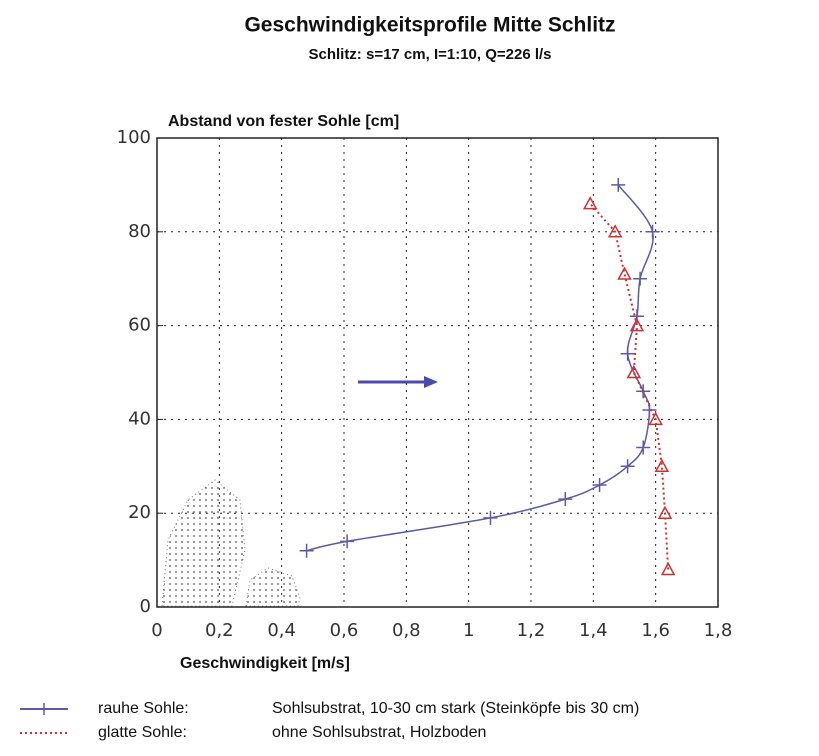 The height and width of the screenshot is (756, 819). Describe the element at coordinates (139, 418) in the screenshot. I see `y-tick-label: 40` at that location.